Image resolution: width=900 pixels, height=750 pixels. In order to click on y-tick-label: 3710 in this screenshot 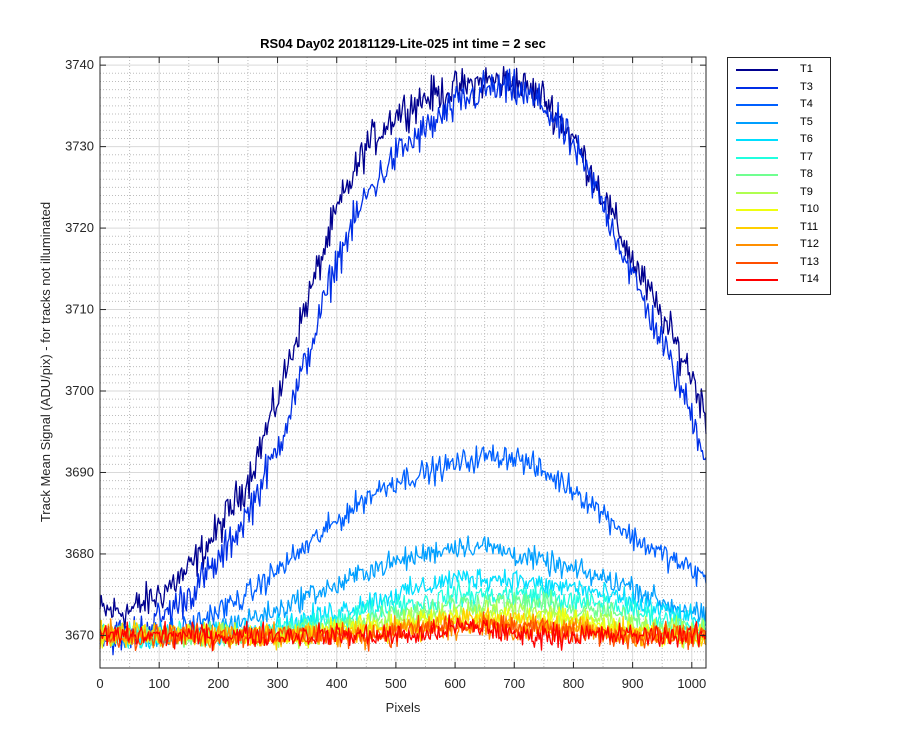, I will do `click(79, 309)`.